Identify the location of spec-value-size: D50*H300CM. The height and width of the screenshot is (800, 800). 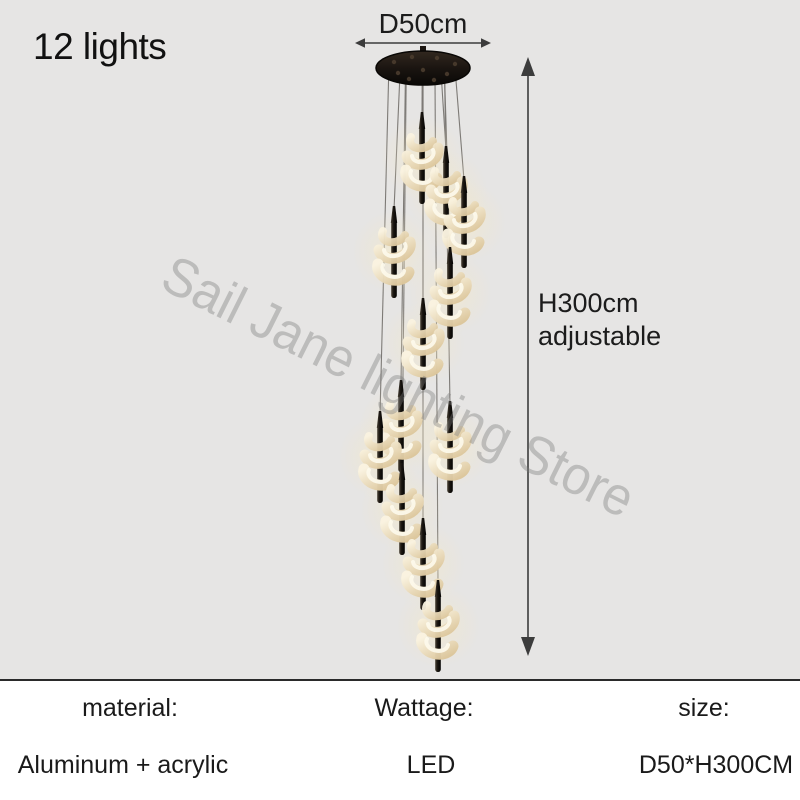
(716, 765).